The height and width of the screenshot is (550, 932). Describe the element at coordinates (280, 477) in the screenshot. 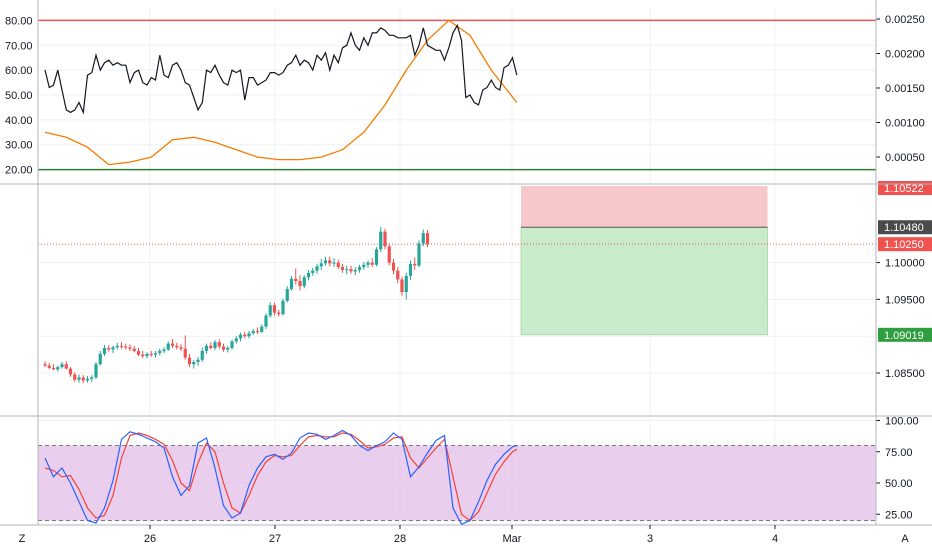

I see `stochastic-k-line` at that location.